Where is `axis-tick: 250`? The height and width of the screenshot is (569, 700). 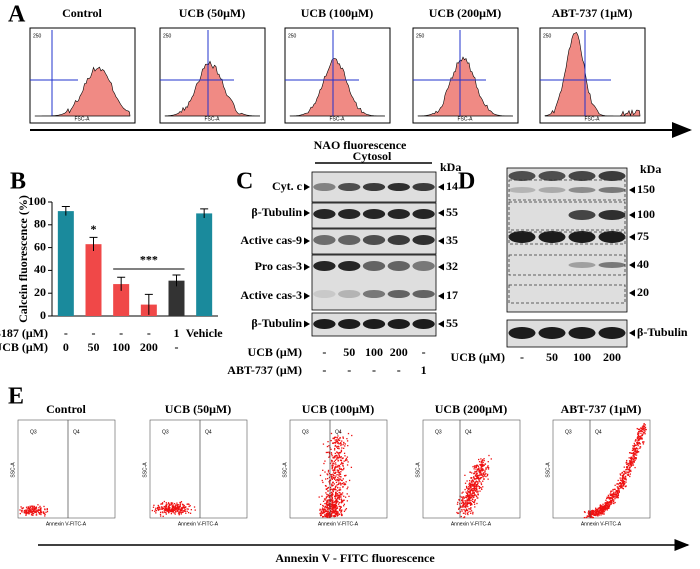
axis-tick: 250 is located at coordinates (37, 36).